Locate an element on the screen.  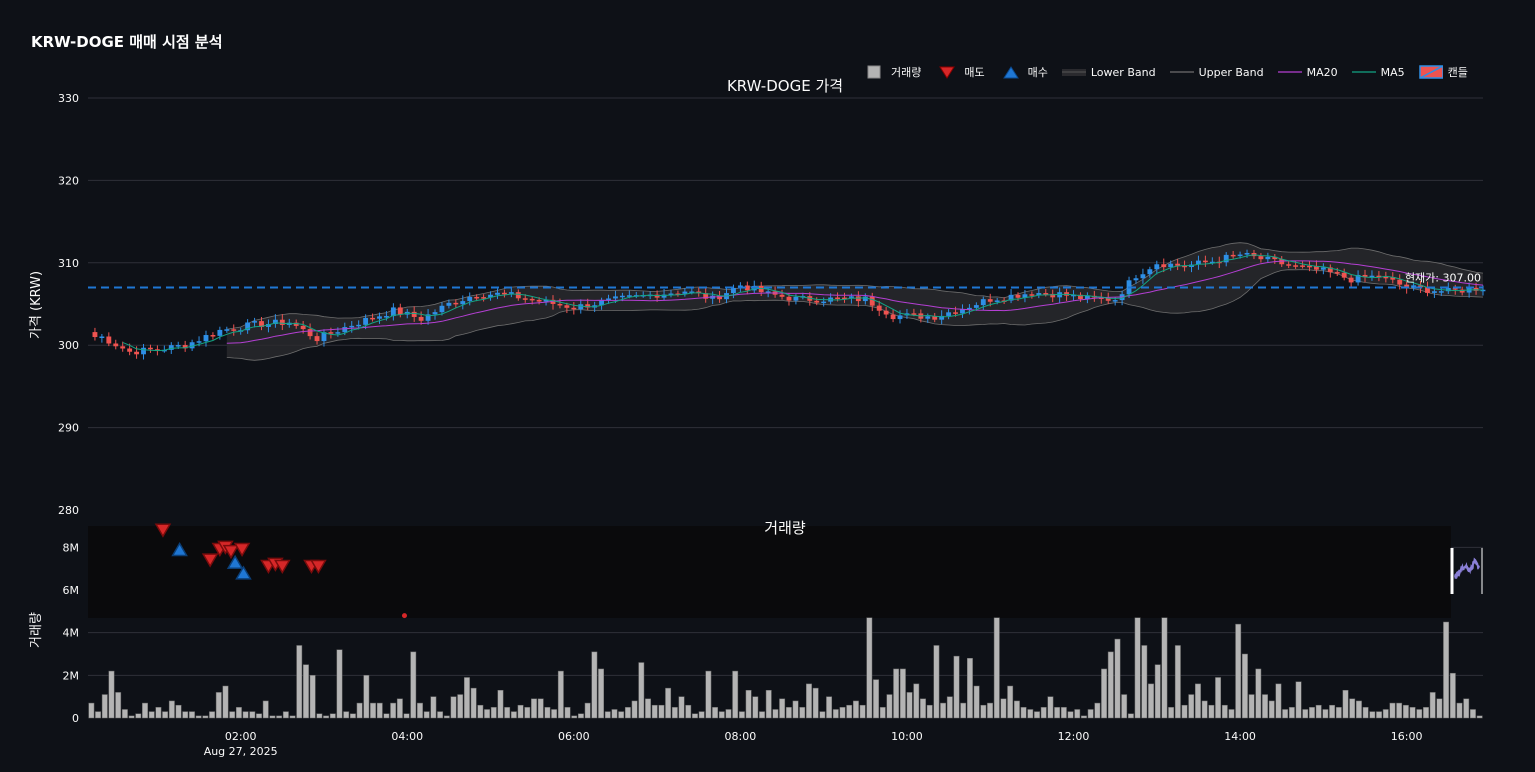
volume-tick-label: 4M is located at coordinates (71, 633).